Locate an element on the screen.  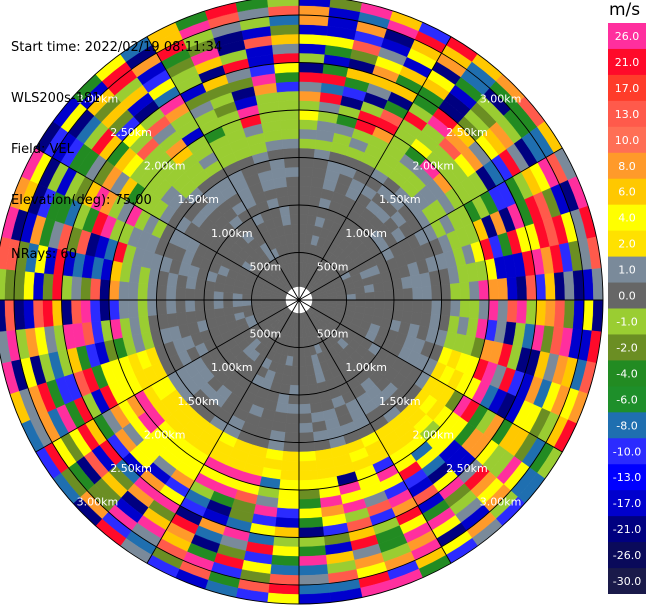
colorbar-tick-label: -17.0 is located at coordinates (627, 503).